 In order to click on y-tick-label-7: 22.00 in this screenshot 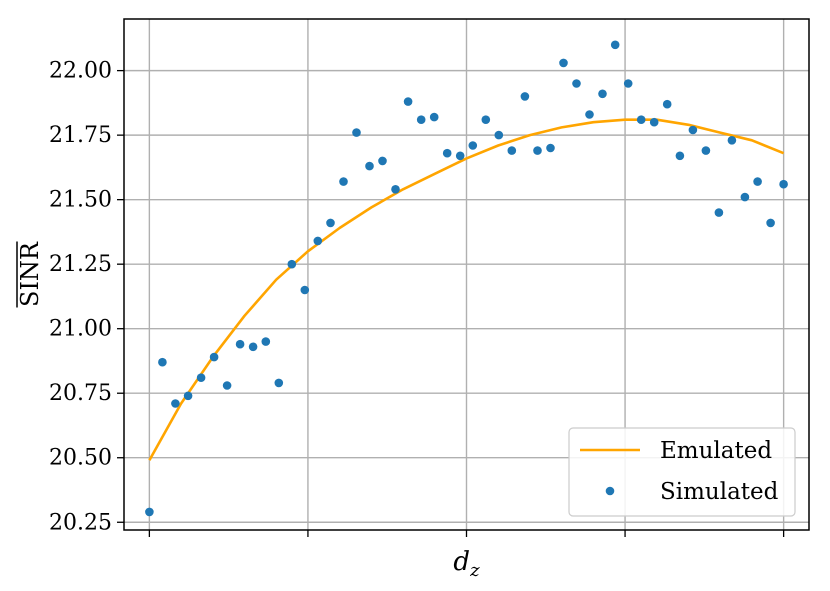, I will do `click(80, 71)`.